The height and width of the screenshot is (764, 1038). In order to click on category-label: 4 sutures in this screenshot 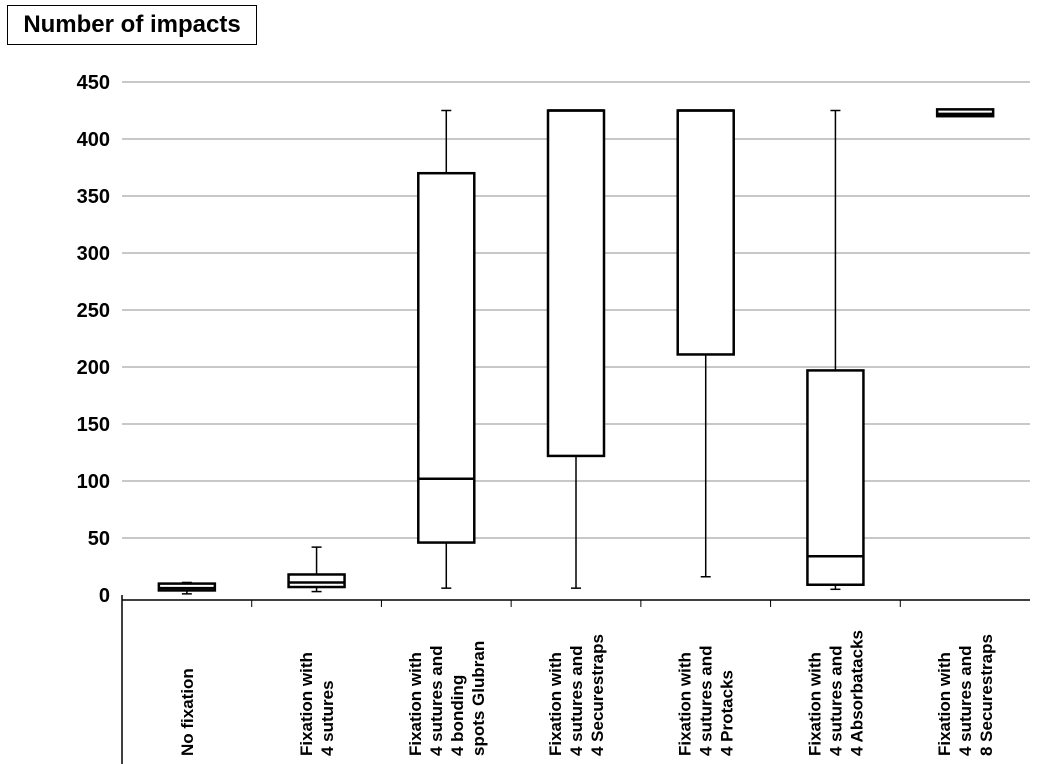, I will do `click(327, 718)`.